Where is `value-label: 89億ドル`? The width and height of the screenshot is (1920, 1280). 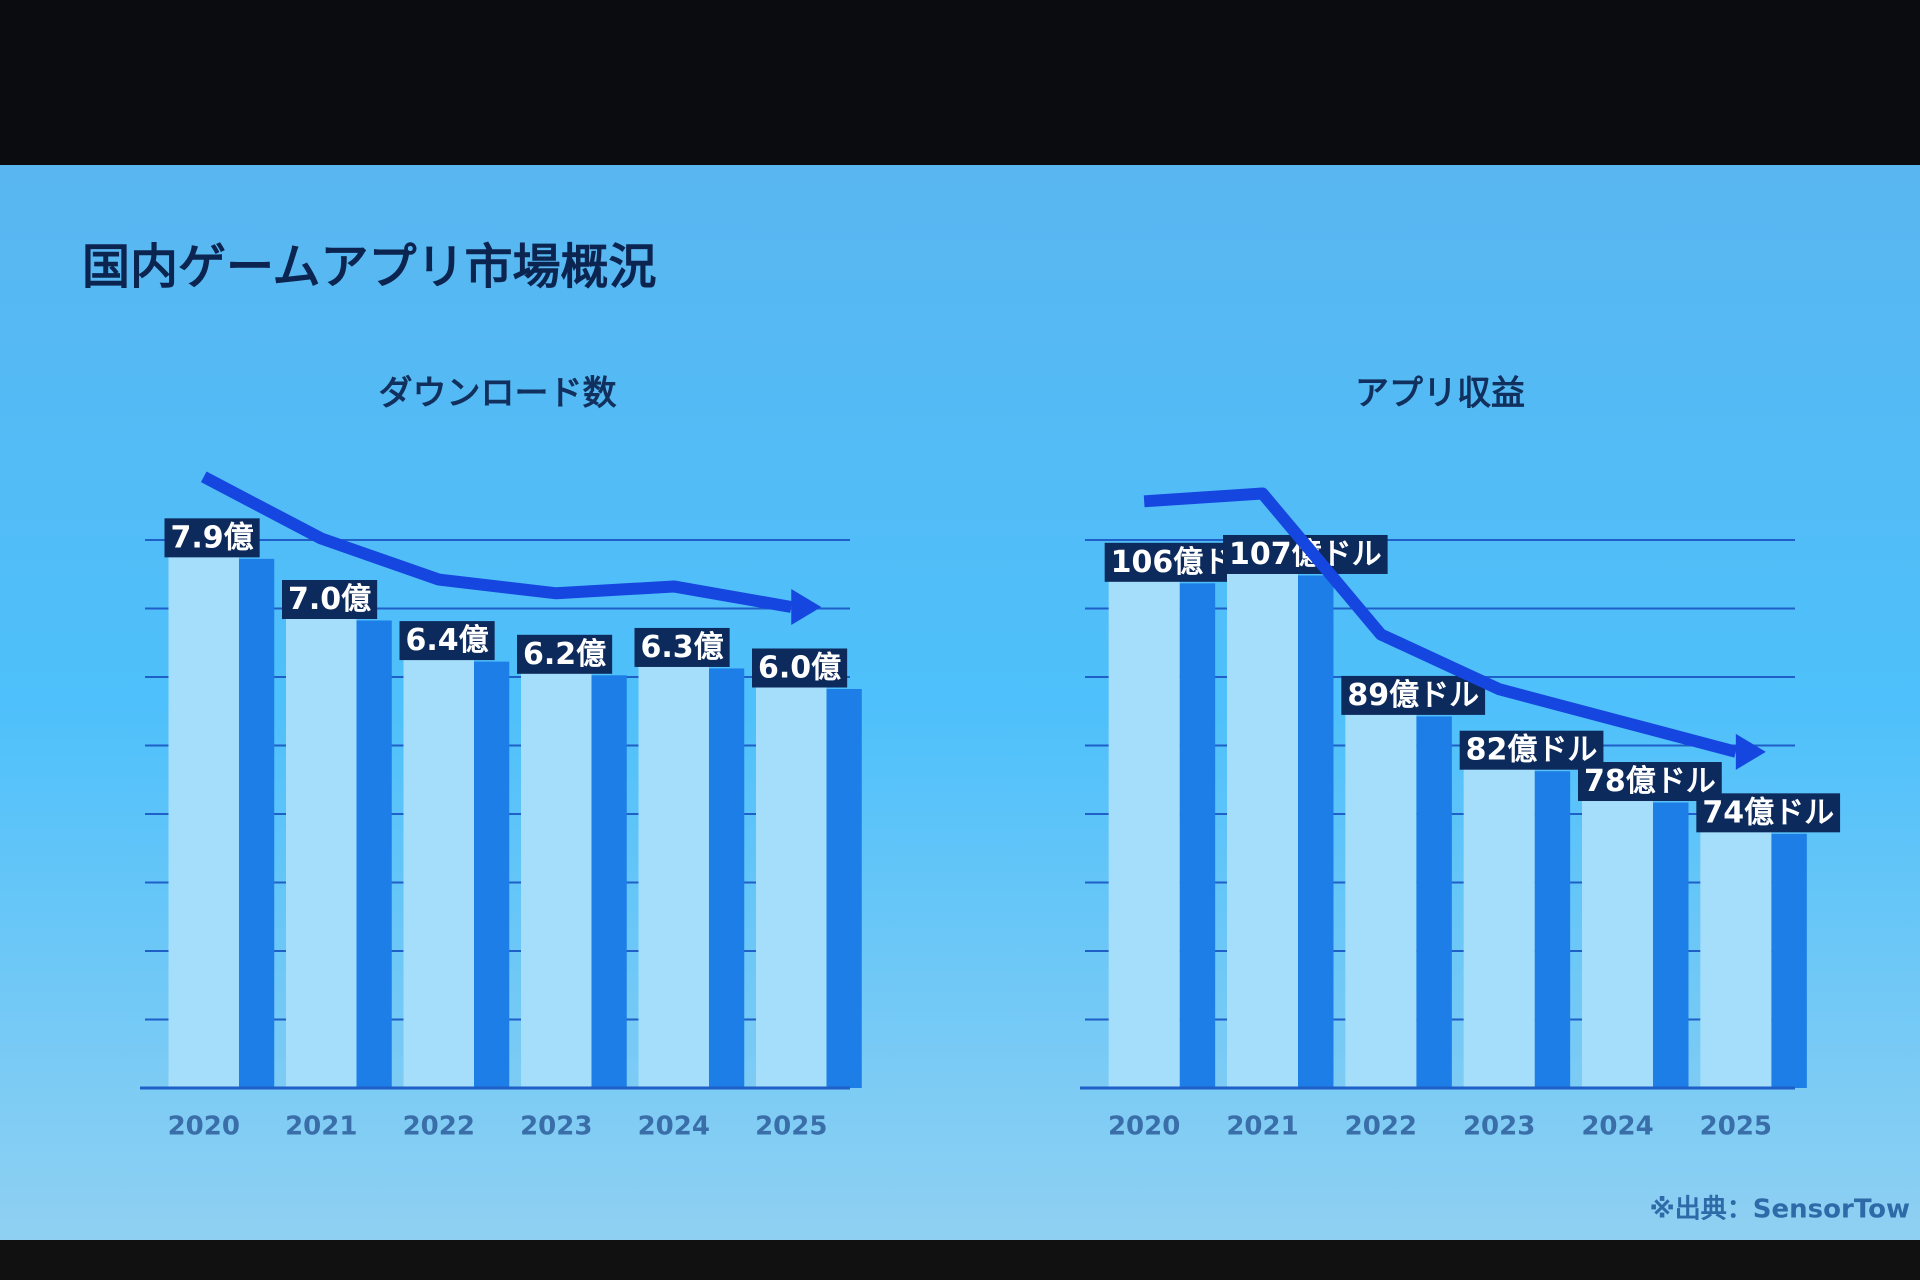 value-label: 89億ドル is located at coordinates (1413, 695).